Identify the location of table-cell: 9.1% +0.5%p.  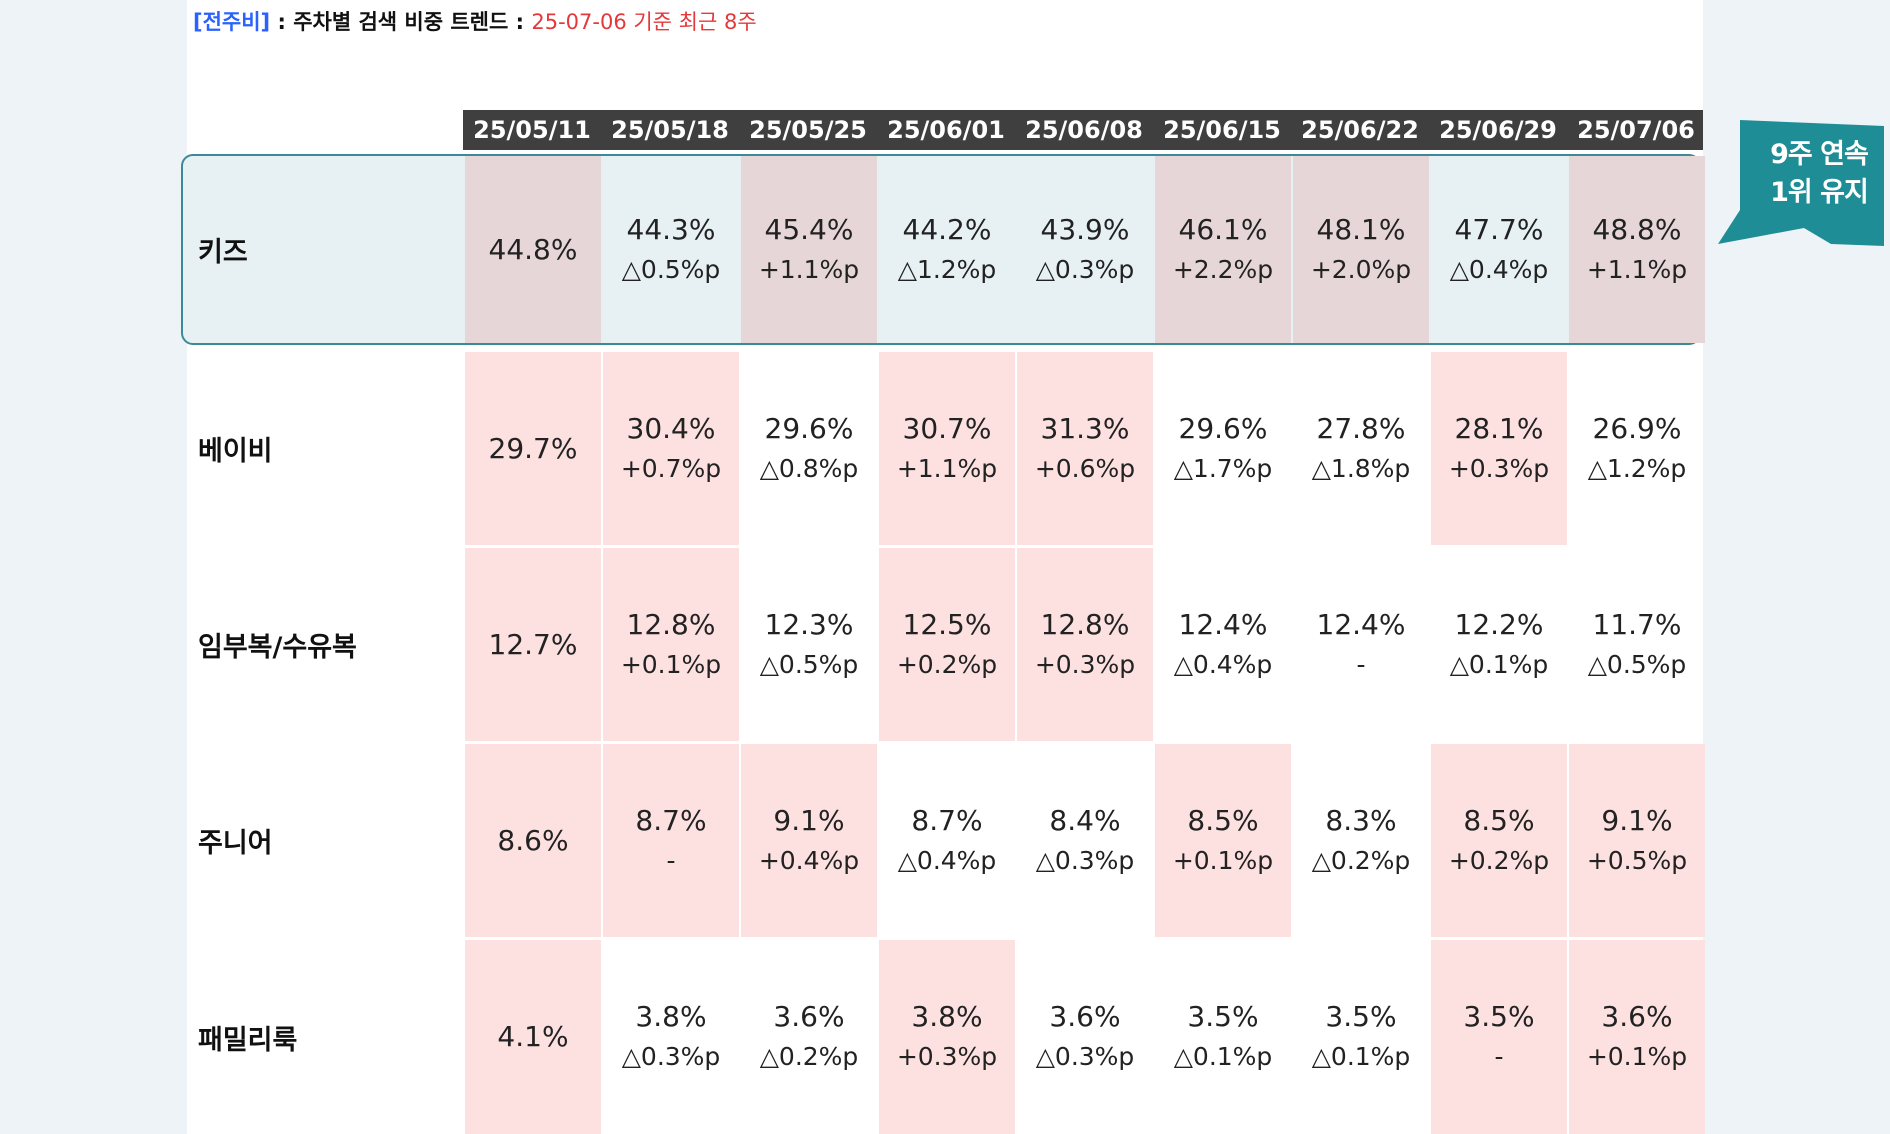
(1637, 840).